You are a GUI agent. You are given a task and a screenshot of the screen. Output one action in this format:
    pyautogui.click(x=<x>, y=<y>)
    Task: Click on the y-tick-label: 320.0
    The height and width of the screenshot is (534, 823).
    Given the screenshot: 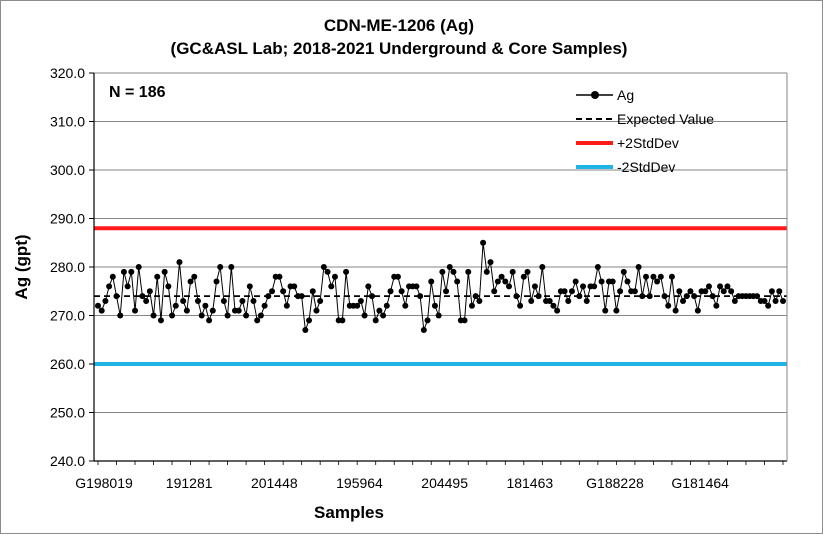 What is the action you would take?
    pyautogui.click(x=67, y=73)
    